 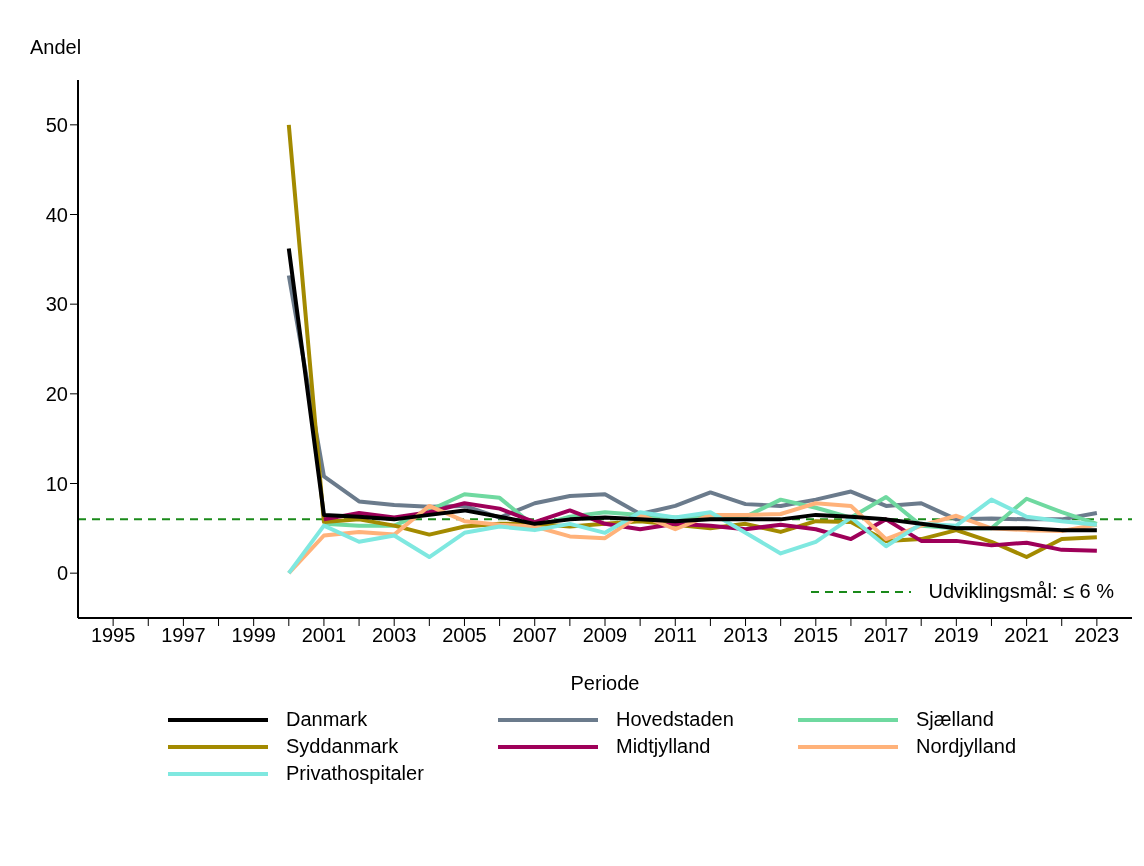 I want to click on x-tick-label: 2015, so click(x=816, y=635).